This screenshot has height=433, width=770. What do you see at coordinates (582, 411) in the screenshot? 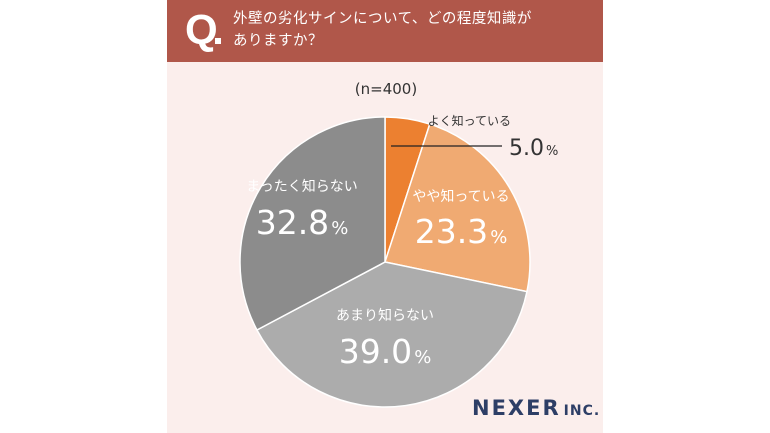
I see `brand-suffix: INC.` at bounding box center [582, 411].